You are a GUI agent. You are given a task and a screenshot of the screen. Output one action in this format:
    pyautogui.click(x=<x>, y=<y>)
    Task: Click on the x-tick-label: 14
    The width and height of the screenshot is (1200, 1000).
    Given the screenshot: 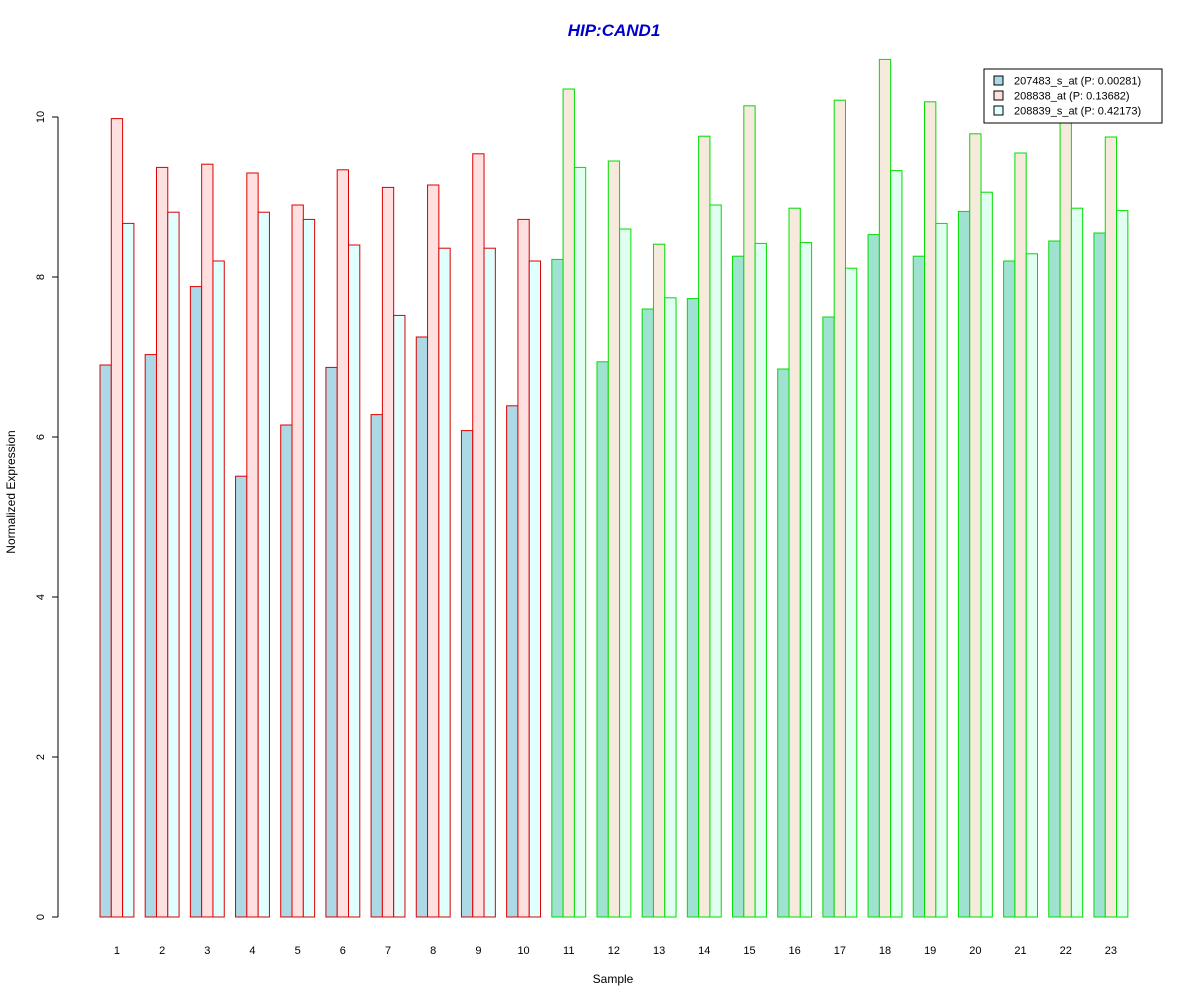 What is the action you would take?
    pyautogui.click(x=704, y=951)
    